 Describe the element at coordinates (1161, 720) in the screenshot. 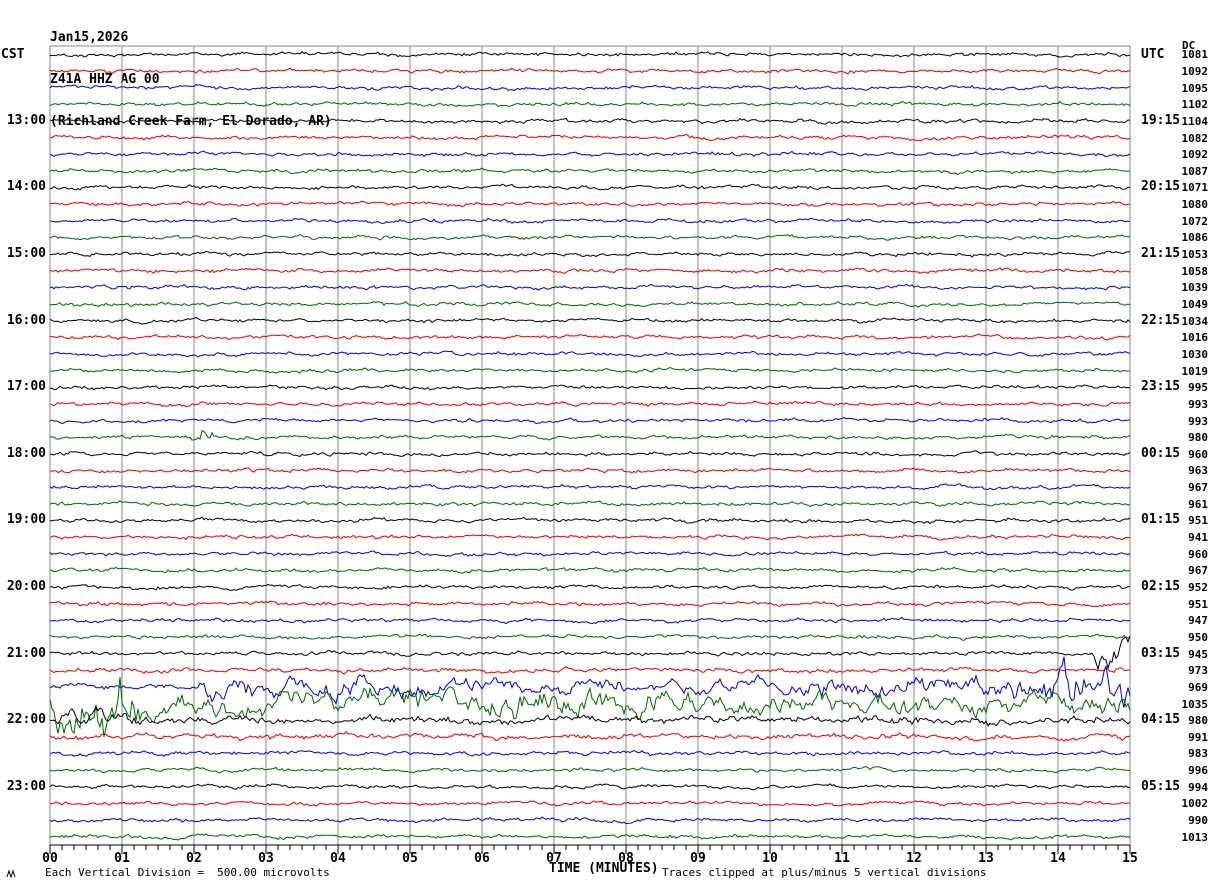

I see `utc-hour-label: 04:15` at that location.